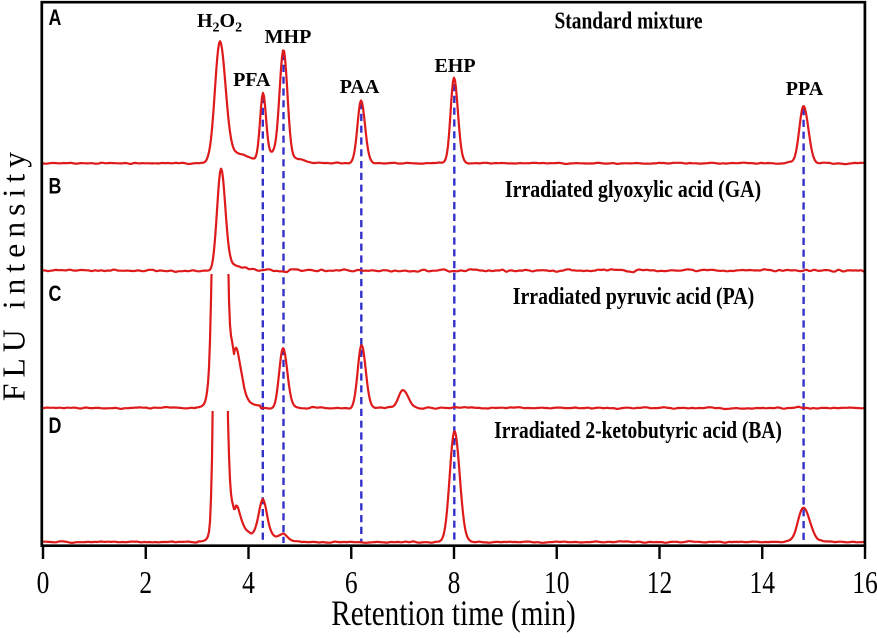 This screenshot has width=877, height=638. Describe the element at coordinates (288, 37) in the screenshot. I see `svg-text: MHP` at that location.